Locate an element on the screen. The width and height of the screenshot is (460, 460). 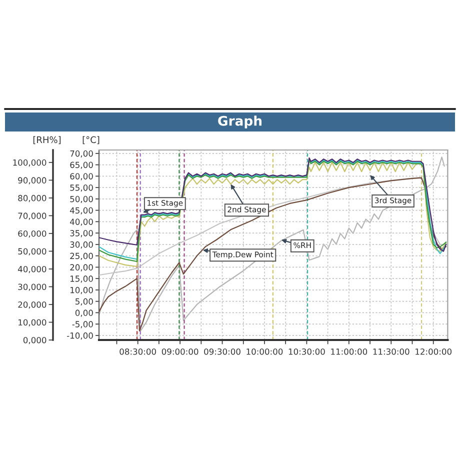
x-tick-label: 09:30:00 is located at coordinates (222, 351).